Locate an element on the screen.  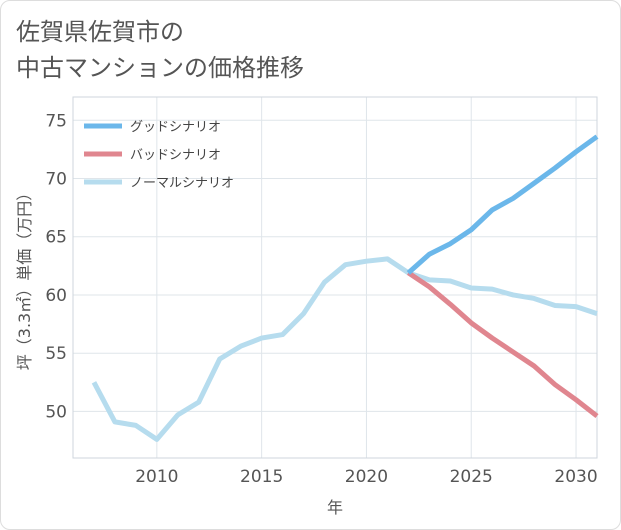
y-tick-label: 65 is located at coordinates (56, 238).